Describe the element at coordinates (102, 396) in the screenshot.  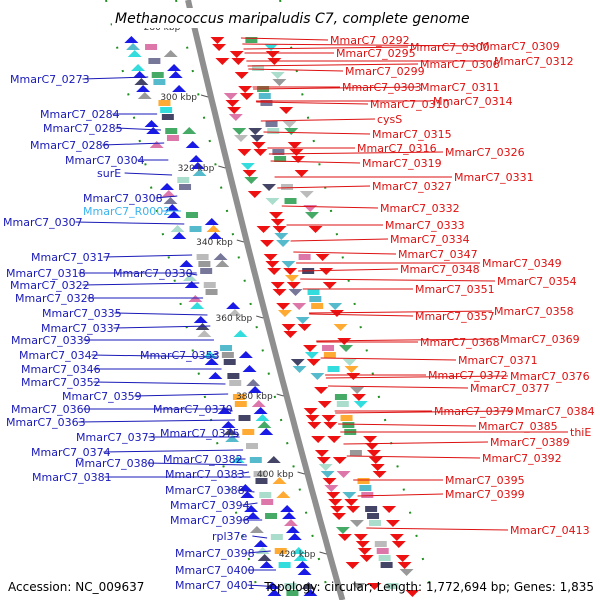
I see `left-gene-label: MmarC7_0359` at that location.